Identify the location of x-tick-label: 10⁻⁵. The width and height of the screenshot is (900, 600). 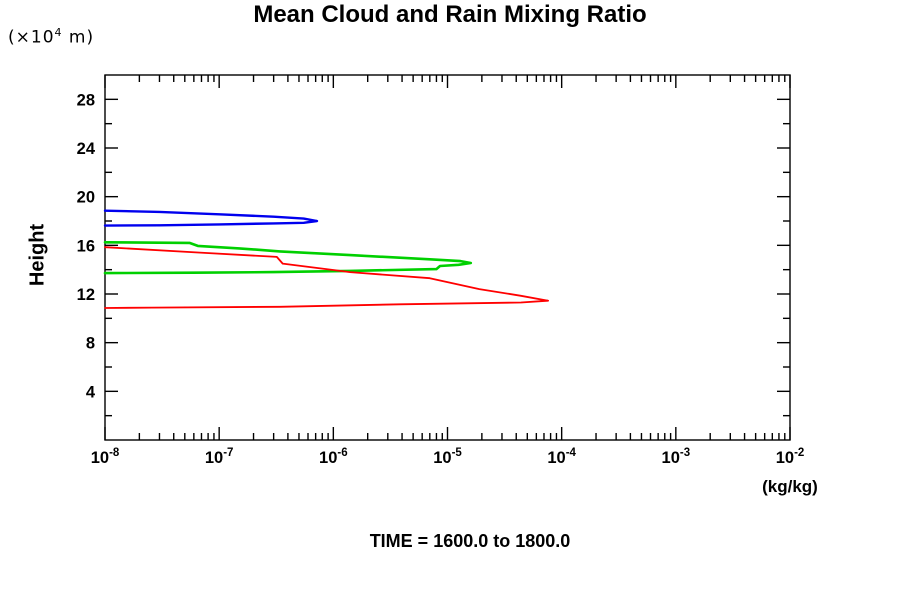
(447, 457).